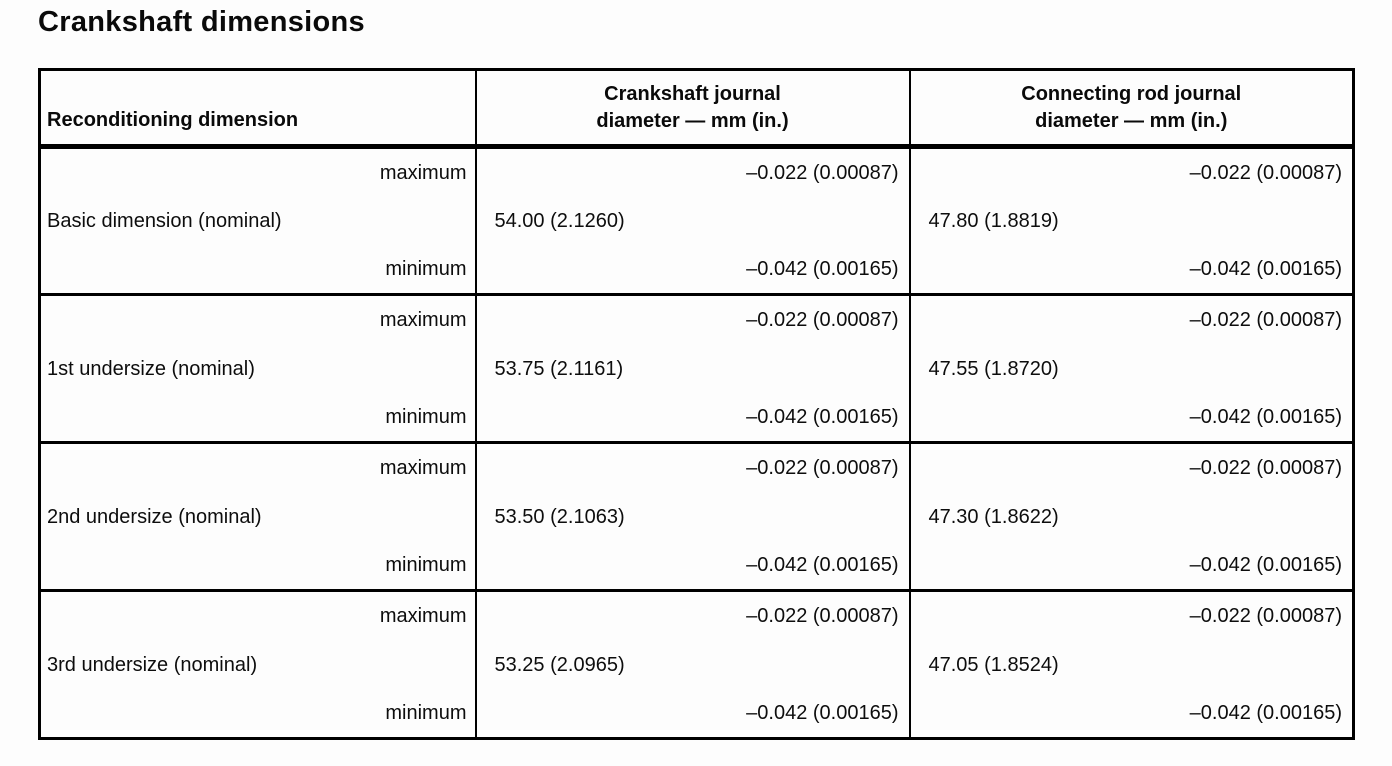 This screenshot has width=1392, height=766. What do you see at coordinates (152, 664) in the screenshot?
I see `group-label: 3rd undersize (nominal)` at bounding box center [152, 664].